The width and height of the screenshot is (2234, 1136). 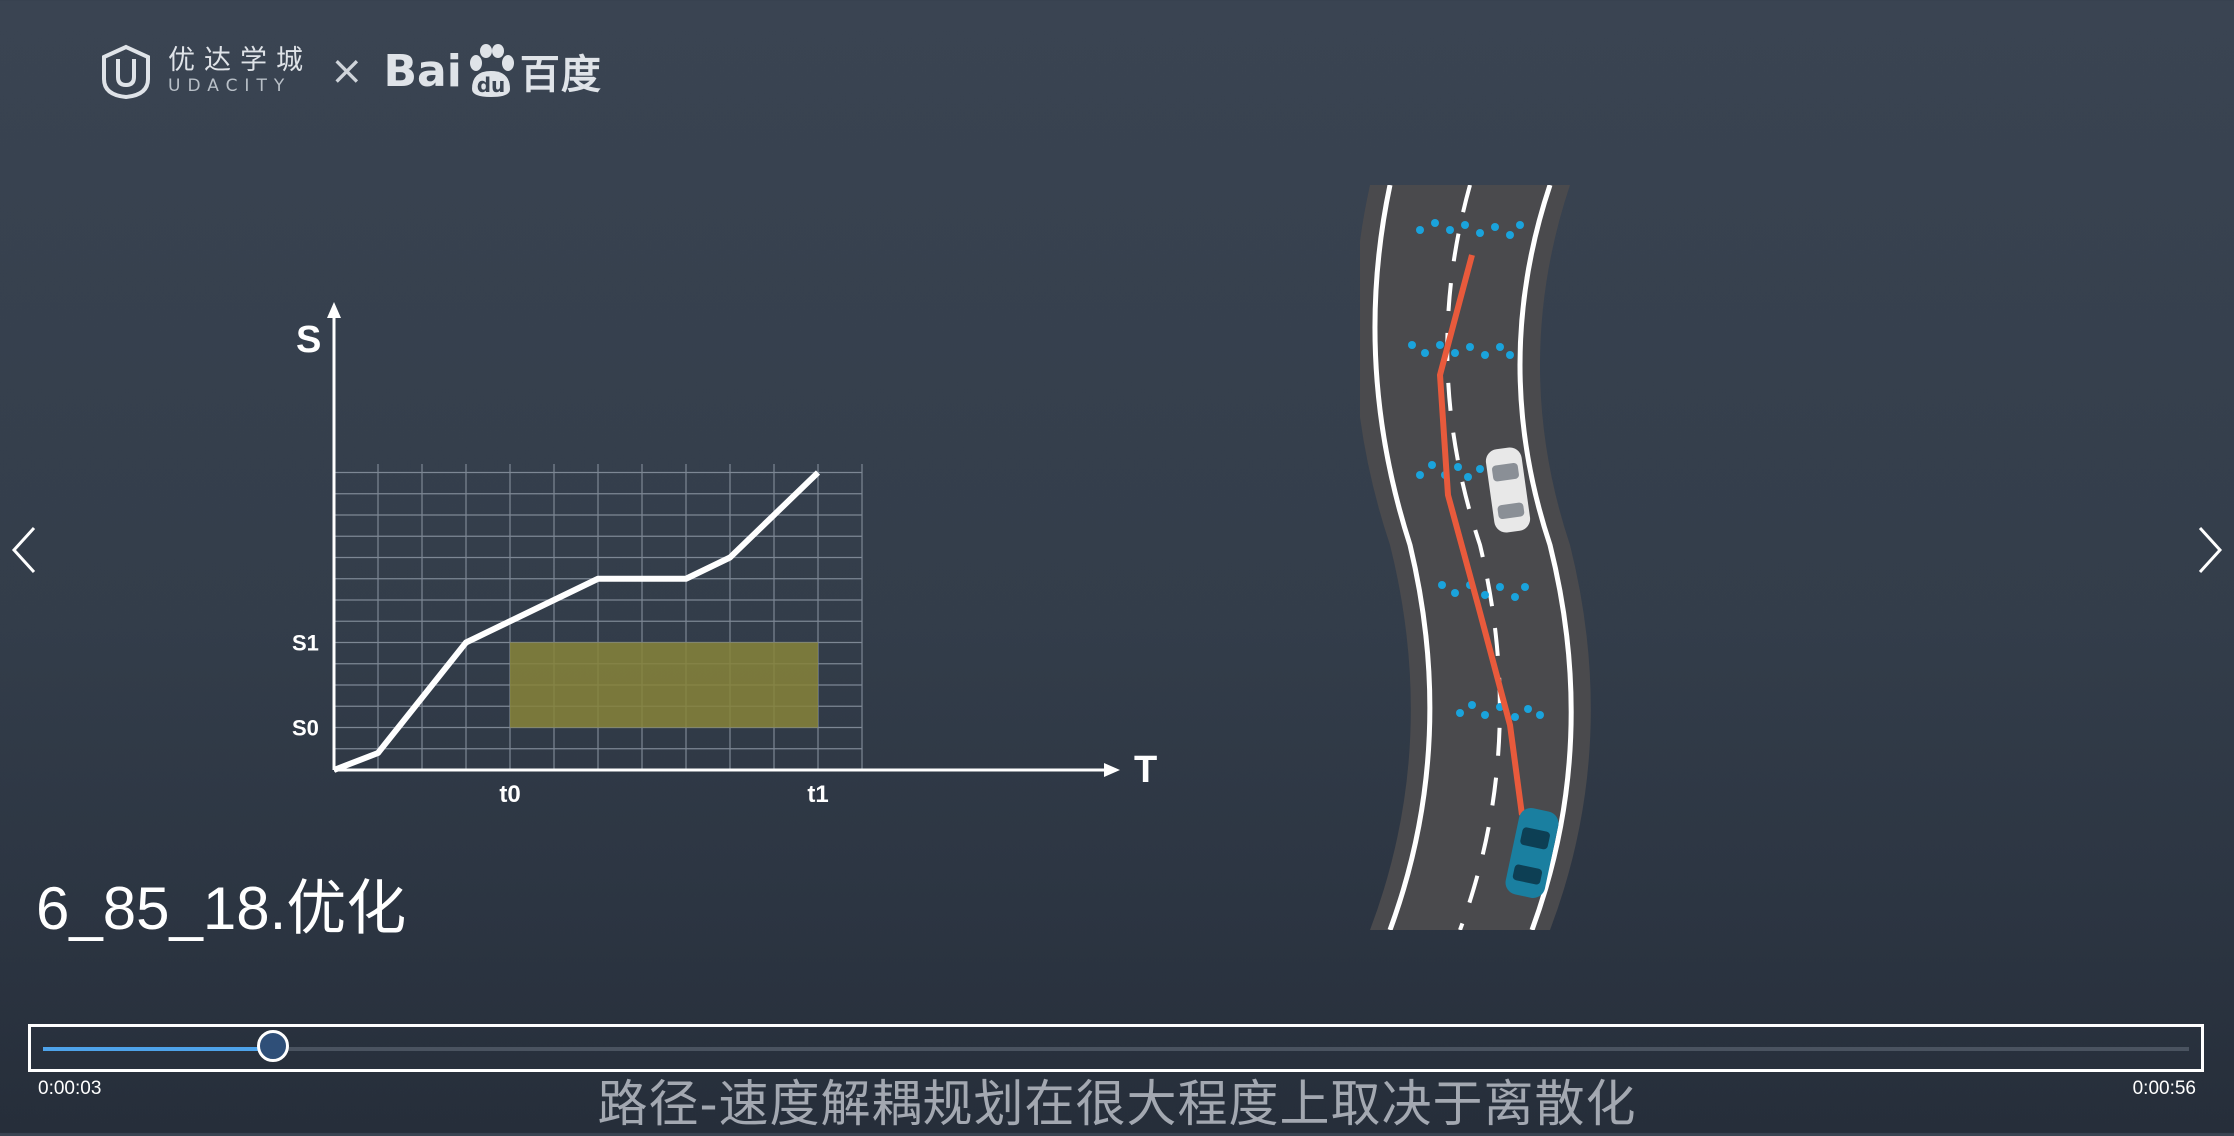 I want to click on blocked-region, so click(x=664, y=685).